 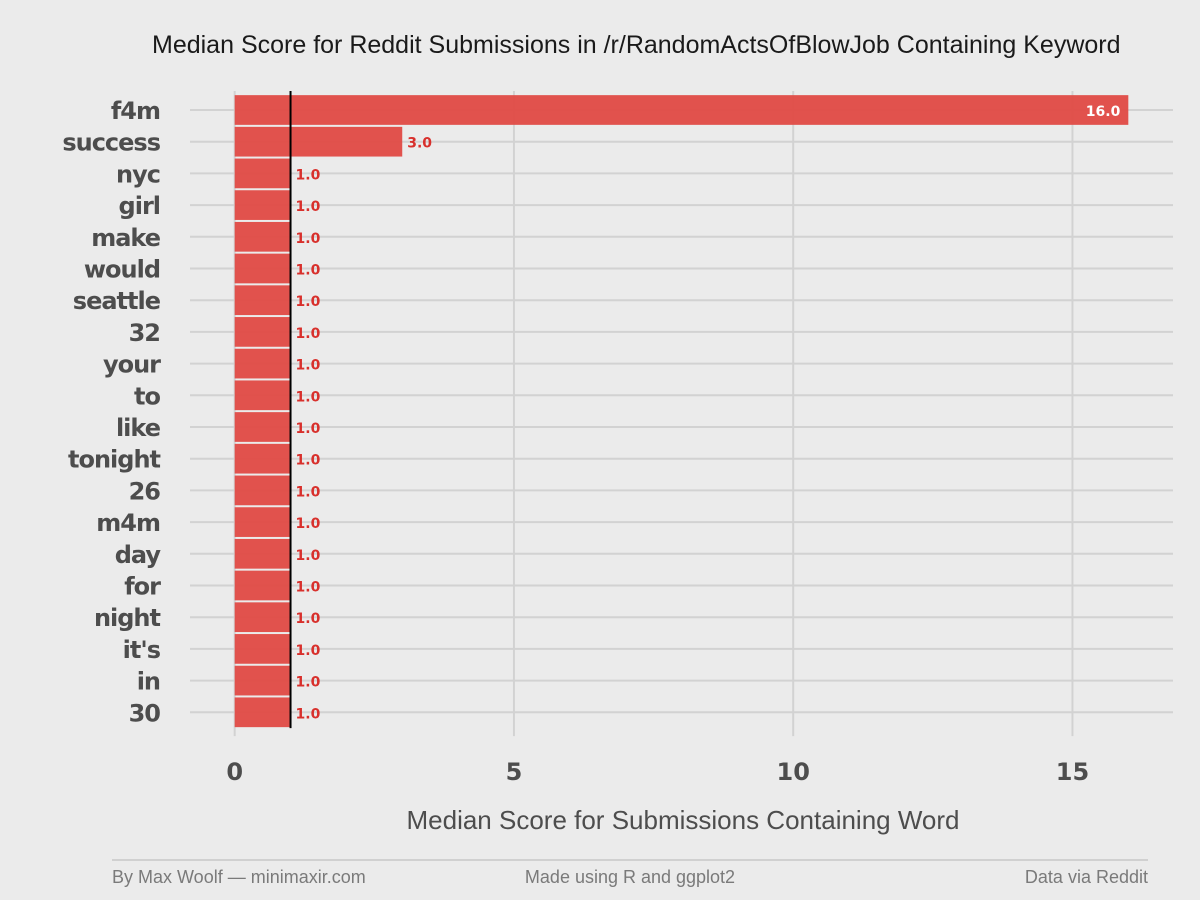 I want to click on category-label: tonight, so click(x=114, y=460).